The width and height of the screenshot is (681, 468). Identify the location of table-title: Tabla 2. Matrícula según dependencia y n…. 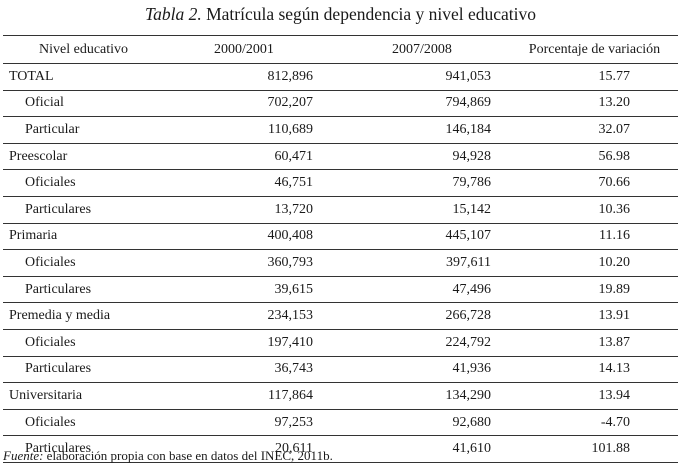
(340, 14).